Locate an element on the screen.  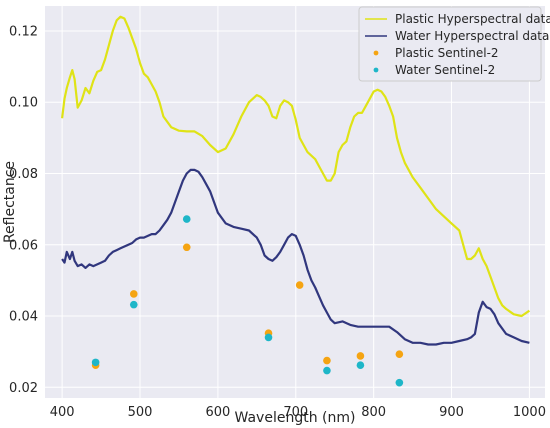
y-tick-label: 0.10 is located at coordinates (23, 103).